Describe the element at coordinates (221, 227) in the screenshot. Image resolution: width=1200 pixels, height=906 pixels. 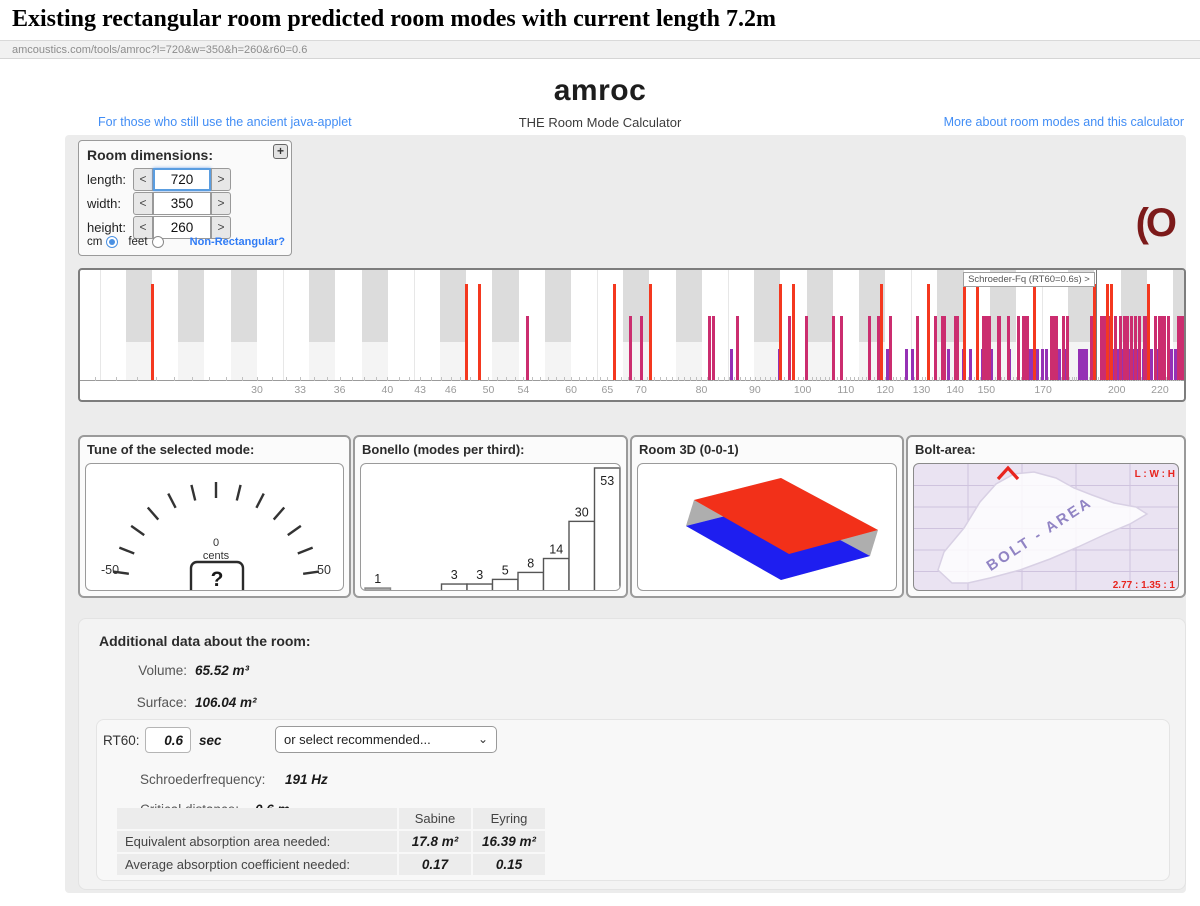
I see `height-increment-button: >` at that location.